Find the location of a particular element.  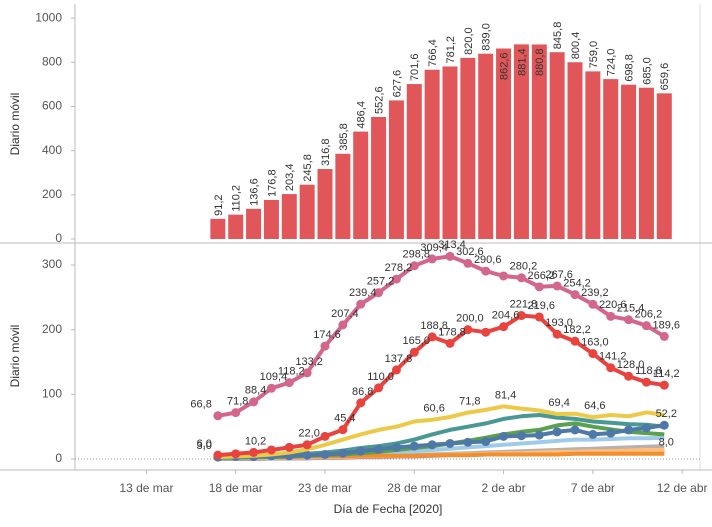

x-tick-label: 13 de mar is located at coordinates (146, 488).